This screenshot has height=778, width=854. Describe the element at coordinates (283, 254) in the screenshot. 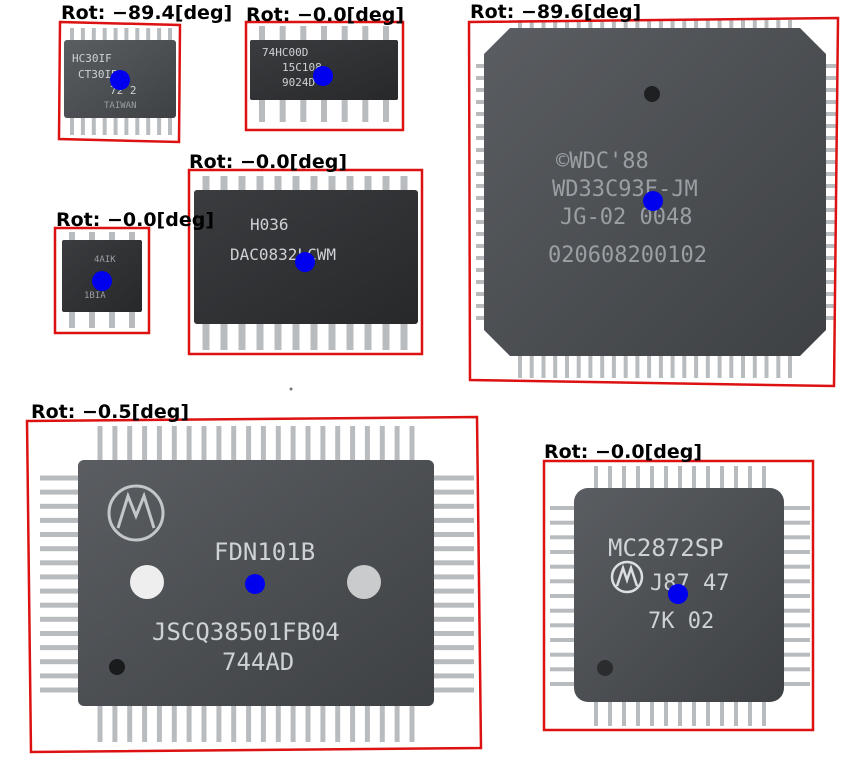

I see `chip-4-marking-2: DAC0832LCWM` at that location.